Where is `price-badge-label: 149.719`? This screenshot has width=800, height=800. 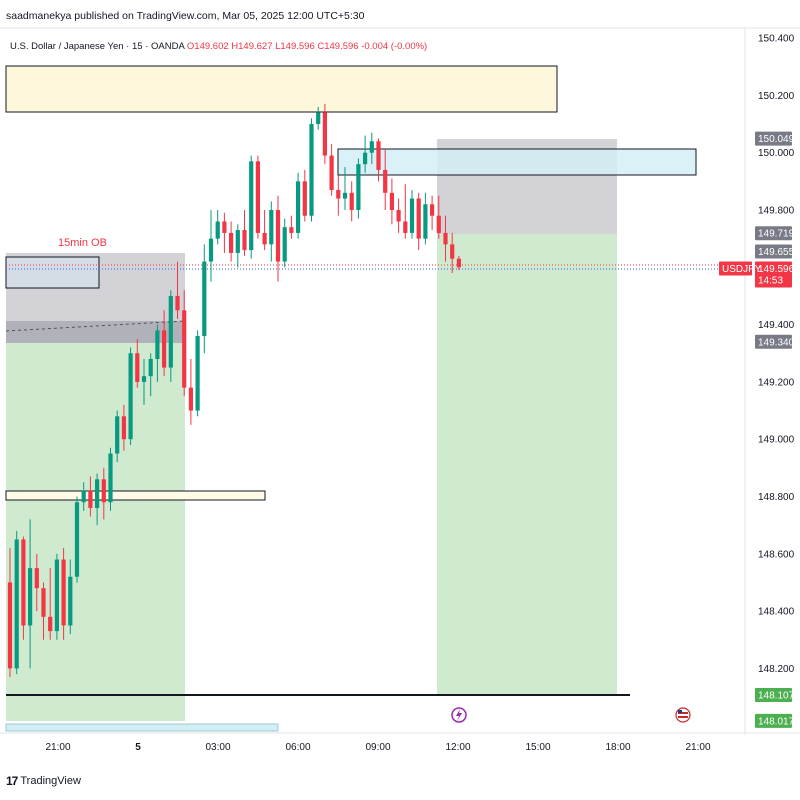
price-badge-label: 149.719 is located at coordinates (776, 234).